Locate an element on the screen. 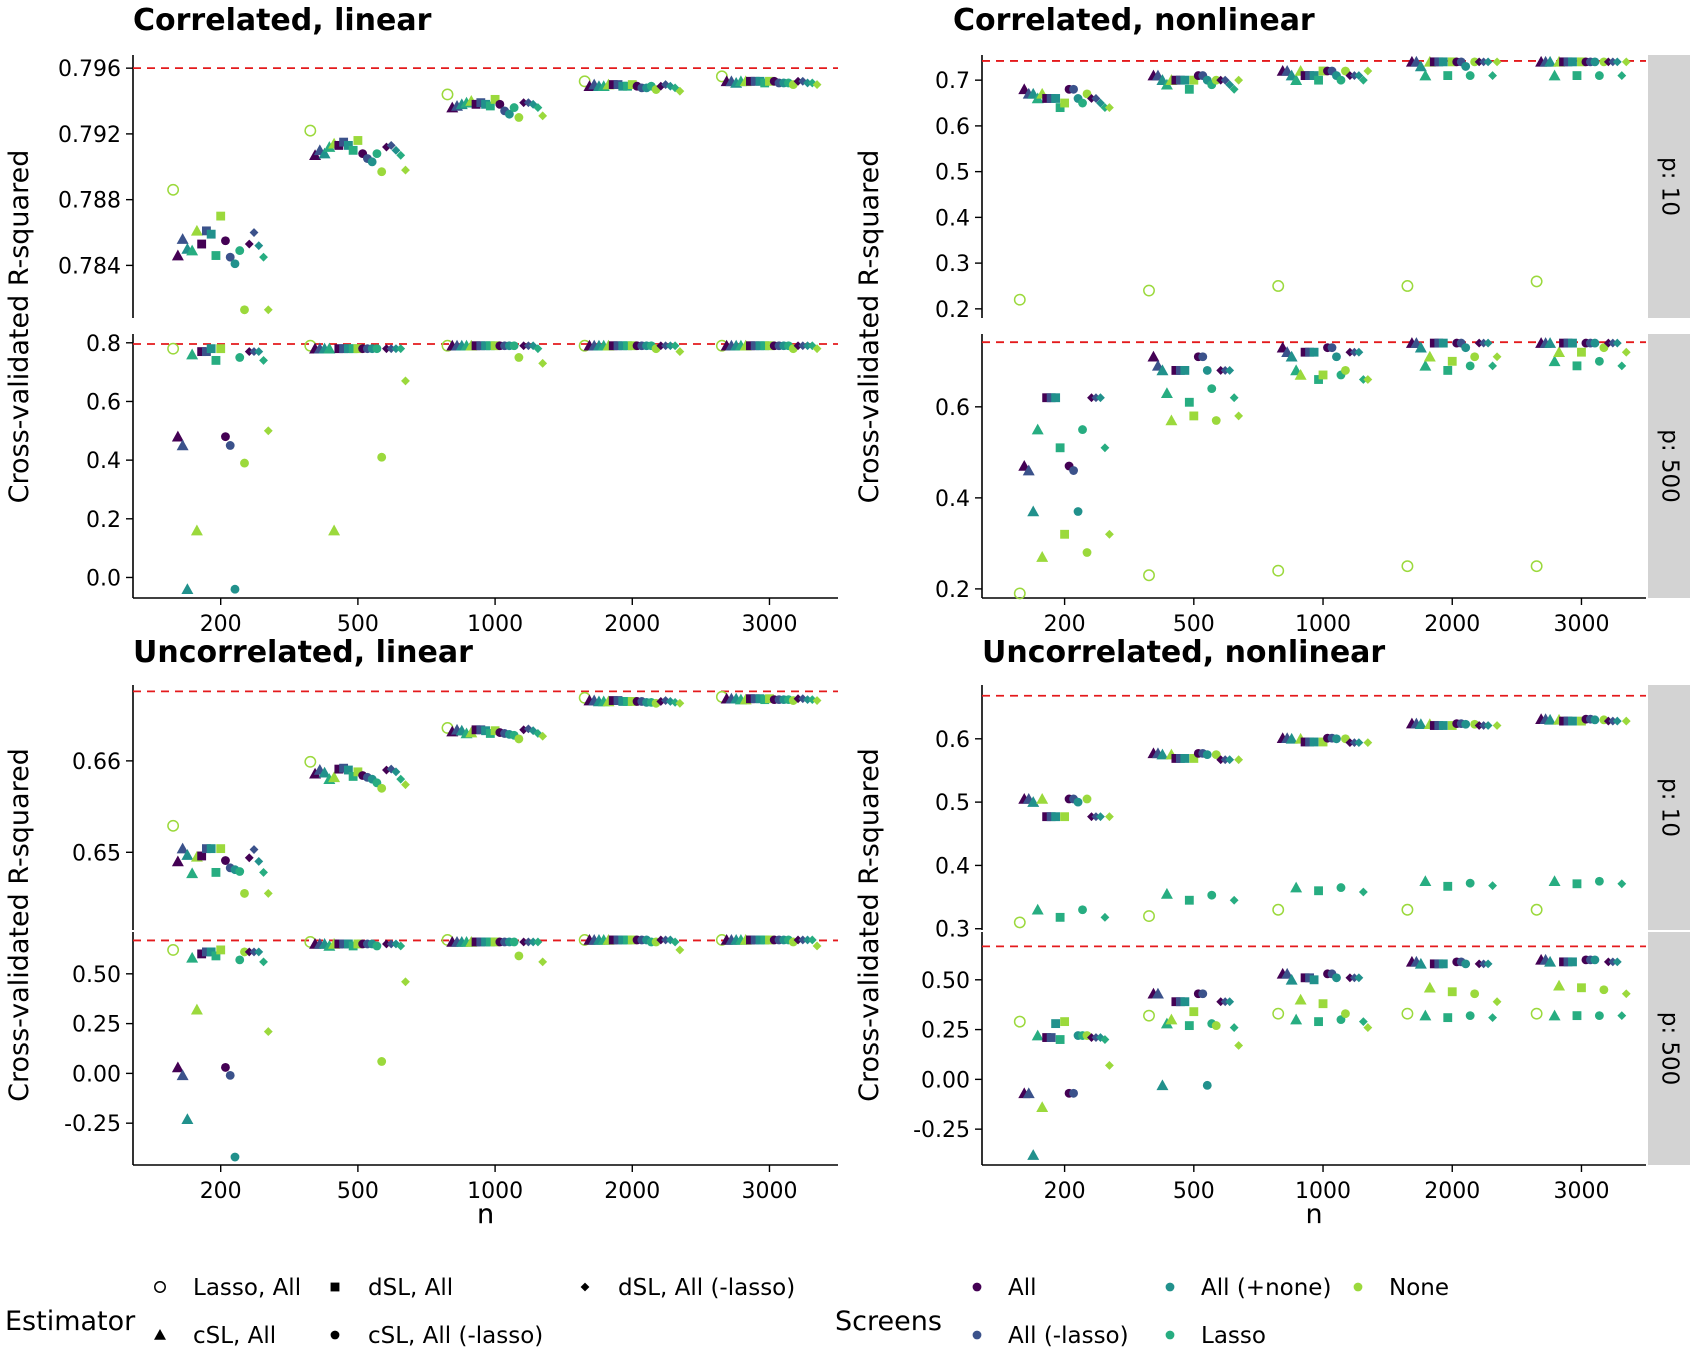 This screenshot has height=1360, width=1690. legend-label-dsl-all-lasso: dSL, All (-lasso) is located at coordinates (706, 1288).